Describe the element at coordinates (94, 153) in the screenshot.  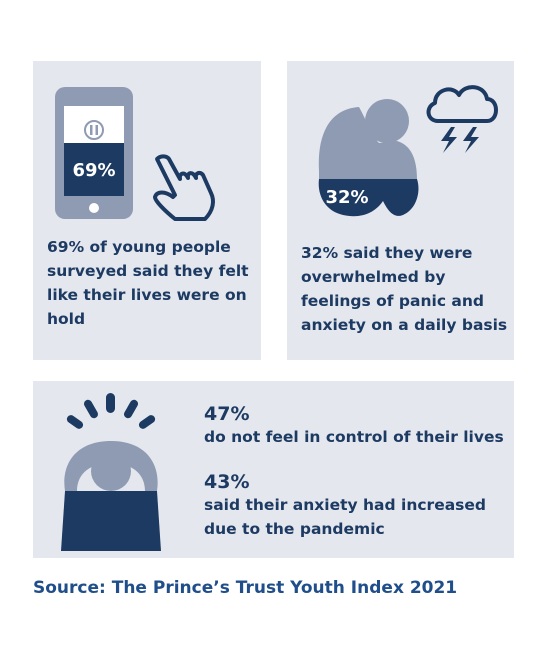
I see `phone-icon: 69%` at that location.